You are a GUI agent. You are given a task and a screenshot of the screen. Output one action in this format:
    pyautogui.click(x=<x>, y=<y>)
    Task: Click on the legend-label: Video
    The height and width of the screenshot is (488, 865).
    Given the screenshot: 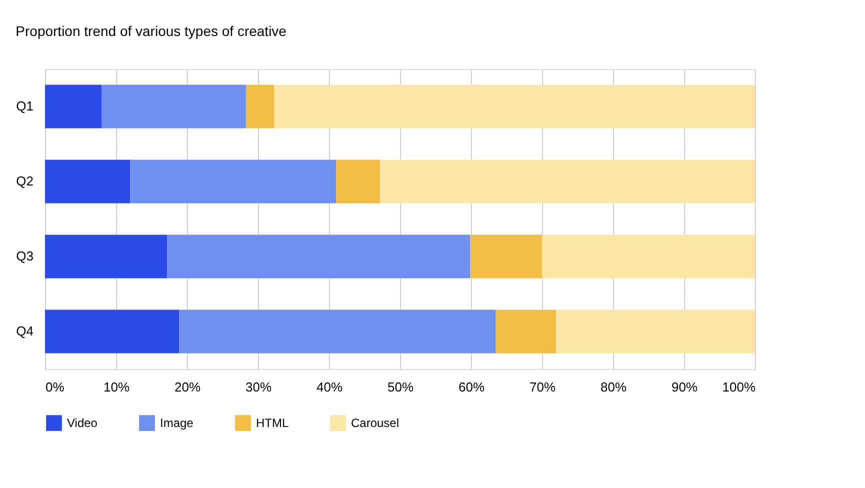 What is the action you would take?
    pyautogui.click(x=82, y=423)
    